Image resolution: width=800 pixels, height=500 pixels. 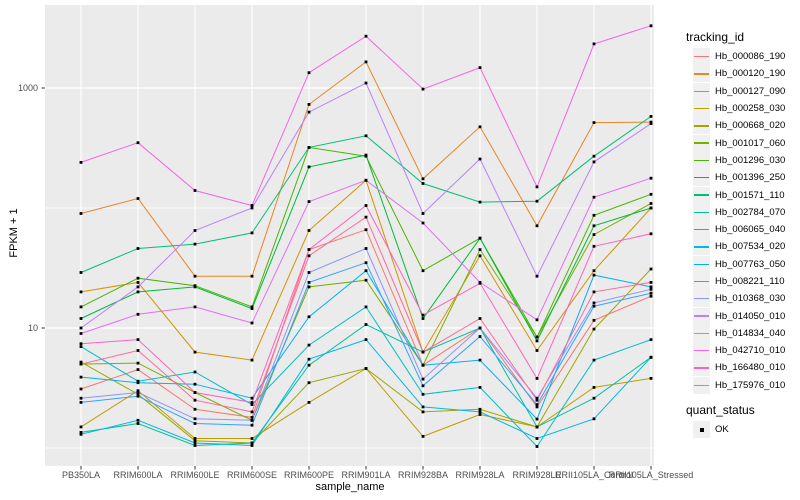 What do you see at coordinates (750, 160) in the screenshot?
I see `legend-label: Hb_001296_030` at bounding box center [750, 160].